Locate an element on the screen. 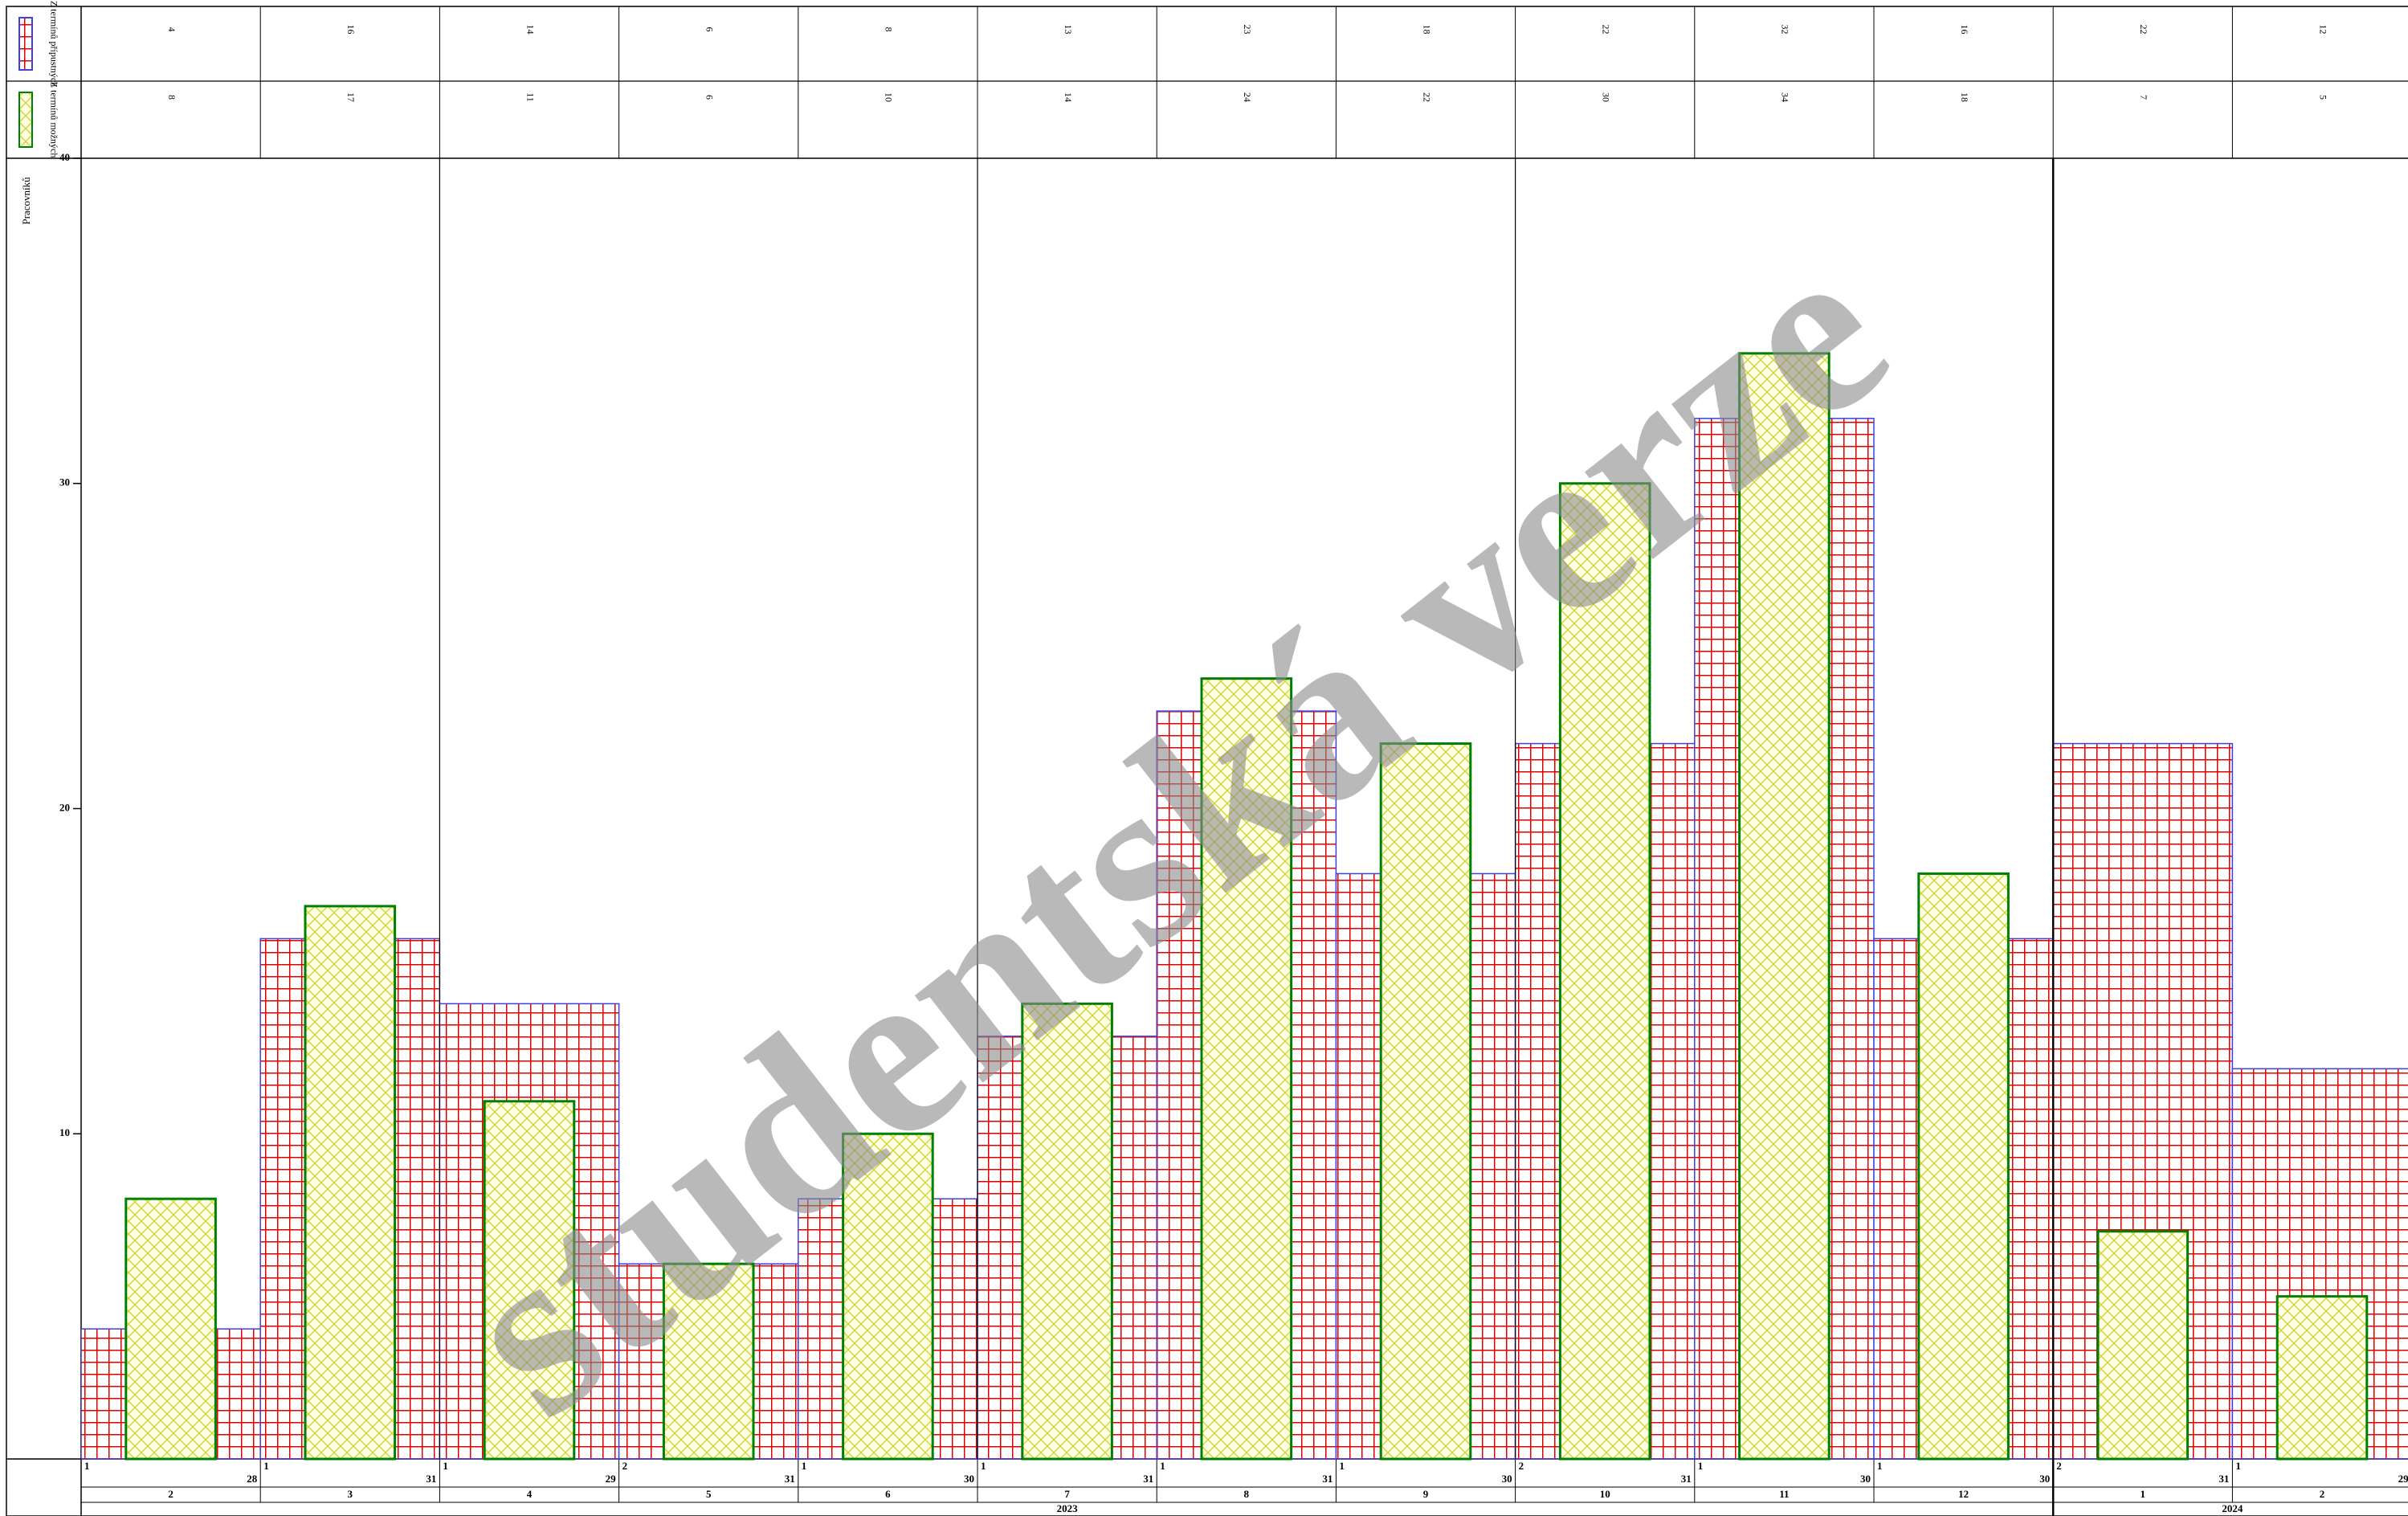 The height and width of the screenshot is (1516, 2408). table-value: 12 is located at coordinates (2323, 30).